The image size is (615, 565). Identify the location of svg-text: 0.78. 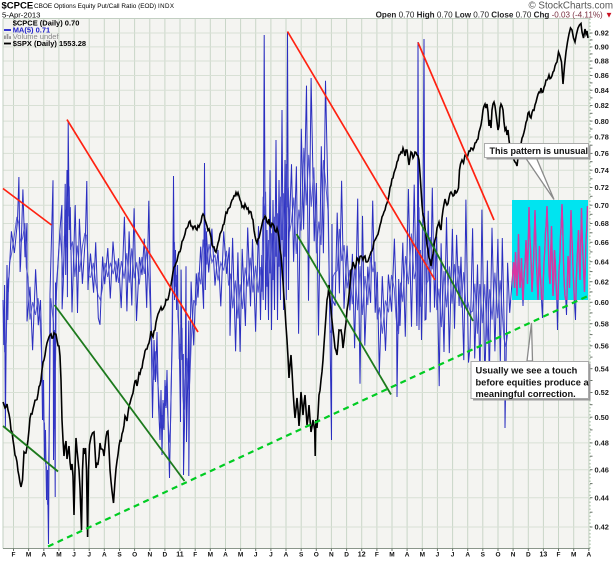
(602, 137).